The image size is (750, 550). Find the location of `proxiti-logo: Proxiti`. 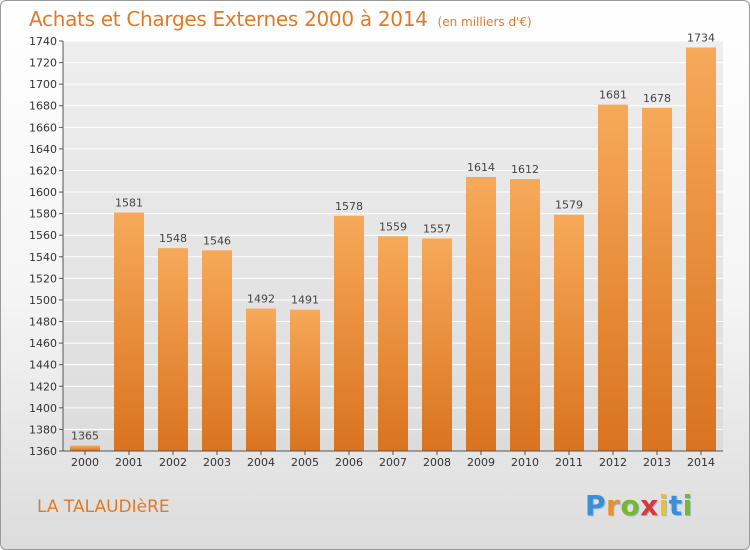

proxiti-logo: Proxiti is located at coordinates (639, 505).